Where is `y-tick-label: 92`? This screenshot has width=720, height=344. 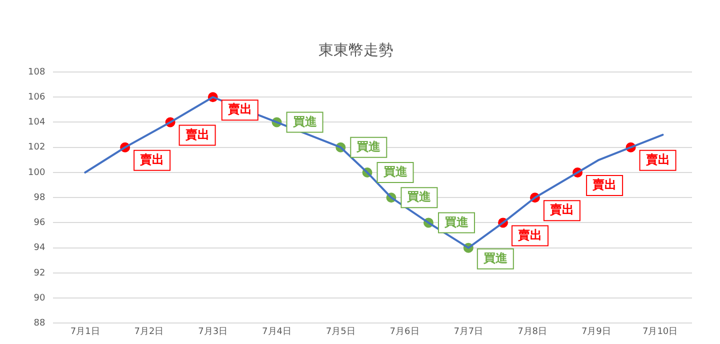 y-tick-label: 92 is located at coordinates (40, 273).